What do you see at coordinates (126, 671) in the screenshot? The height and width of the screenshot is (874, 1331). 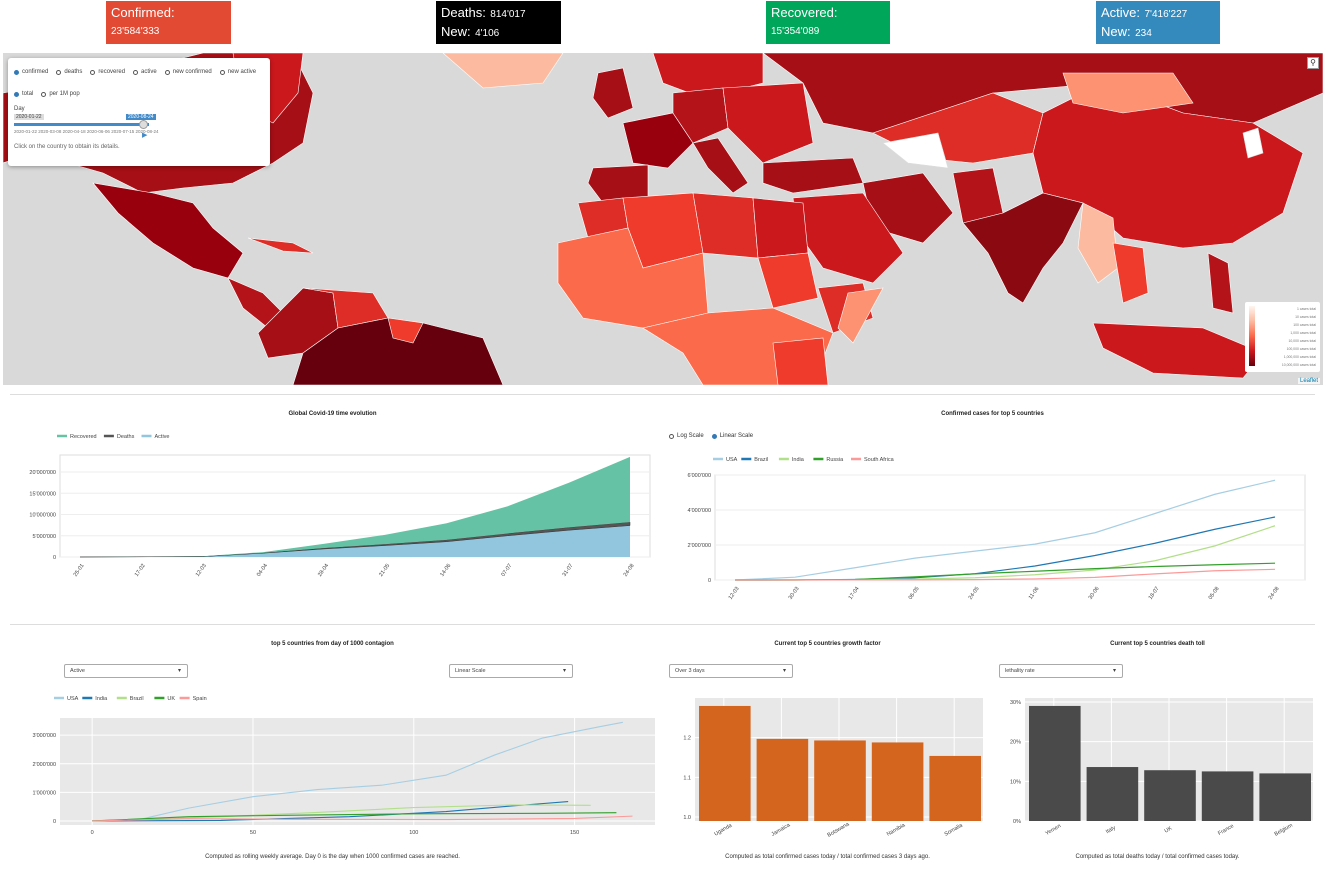 I see `metric-select: Active` at bounding box center [126, 671].